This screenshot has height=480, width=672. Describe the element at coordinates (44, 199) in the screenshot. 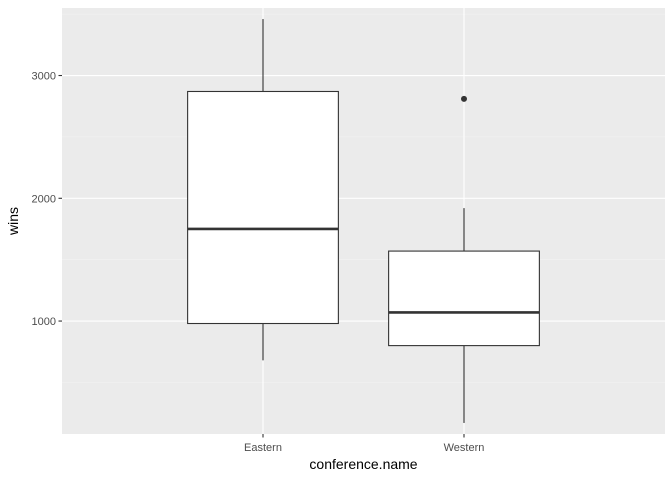

I see `y-tick-label: 2000` at that location.